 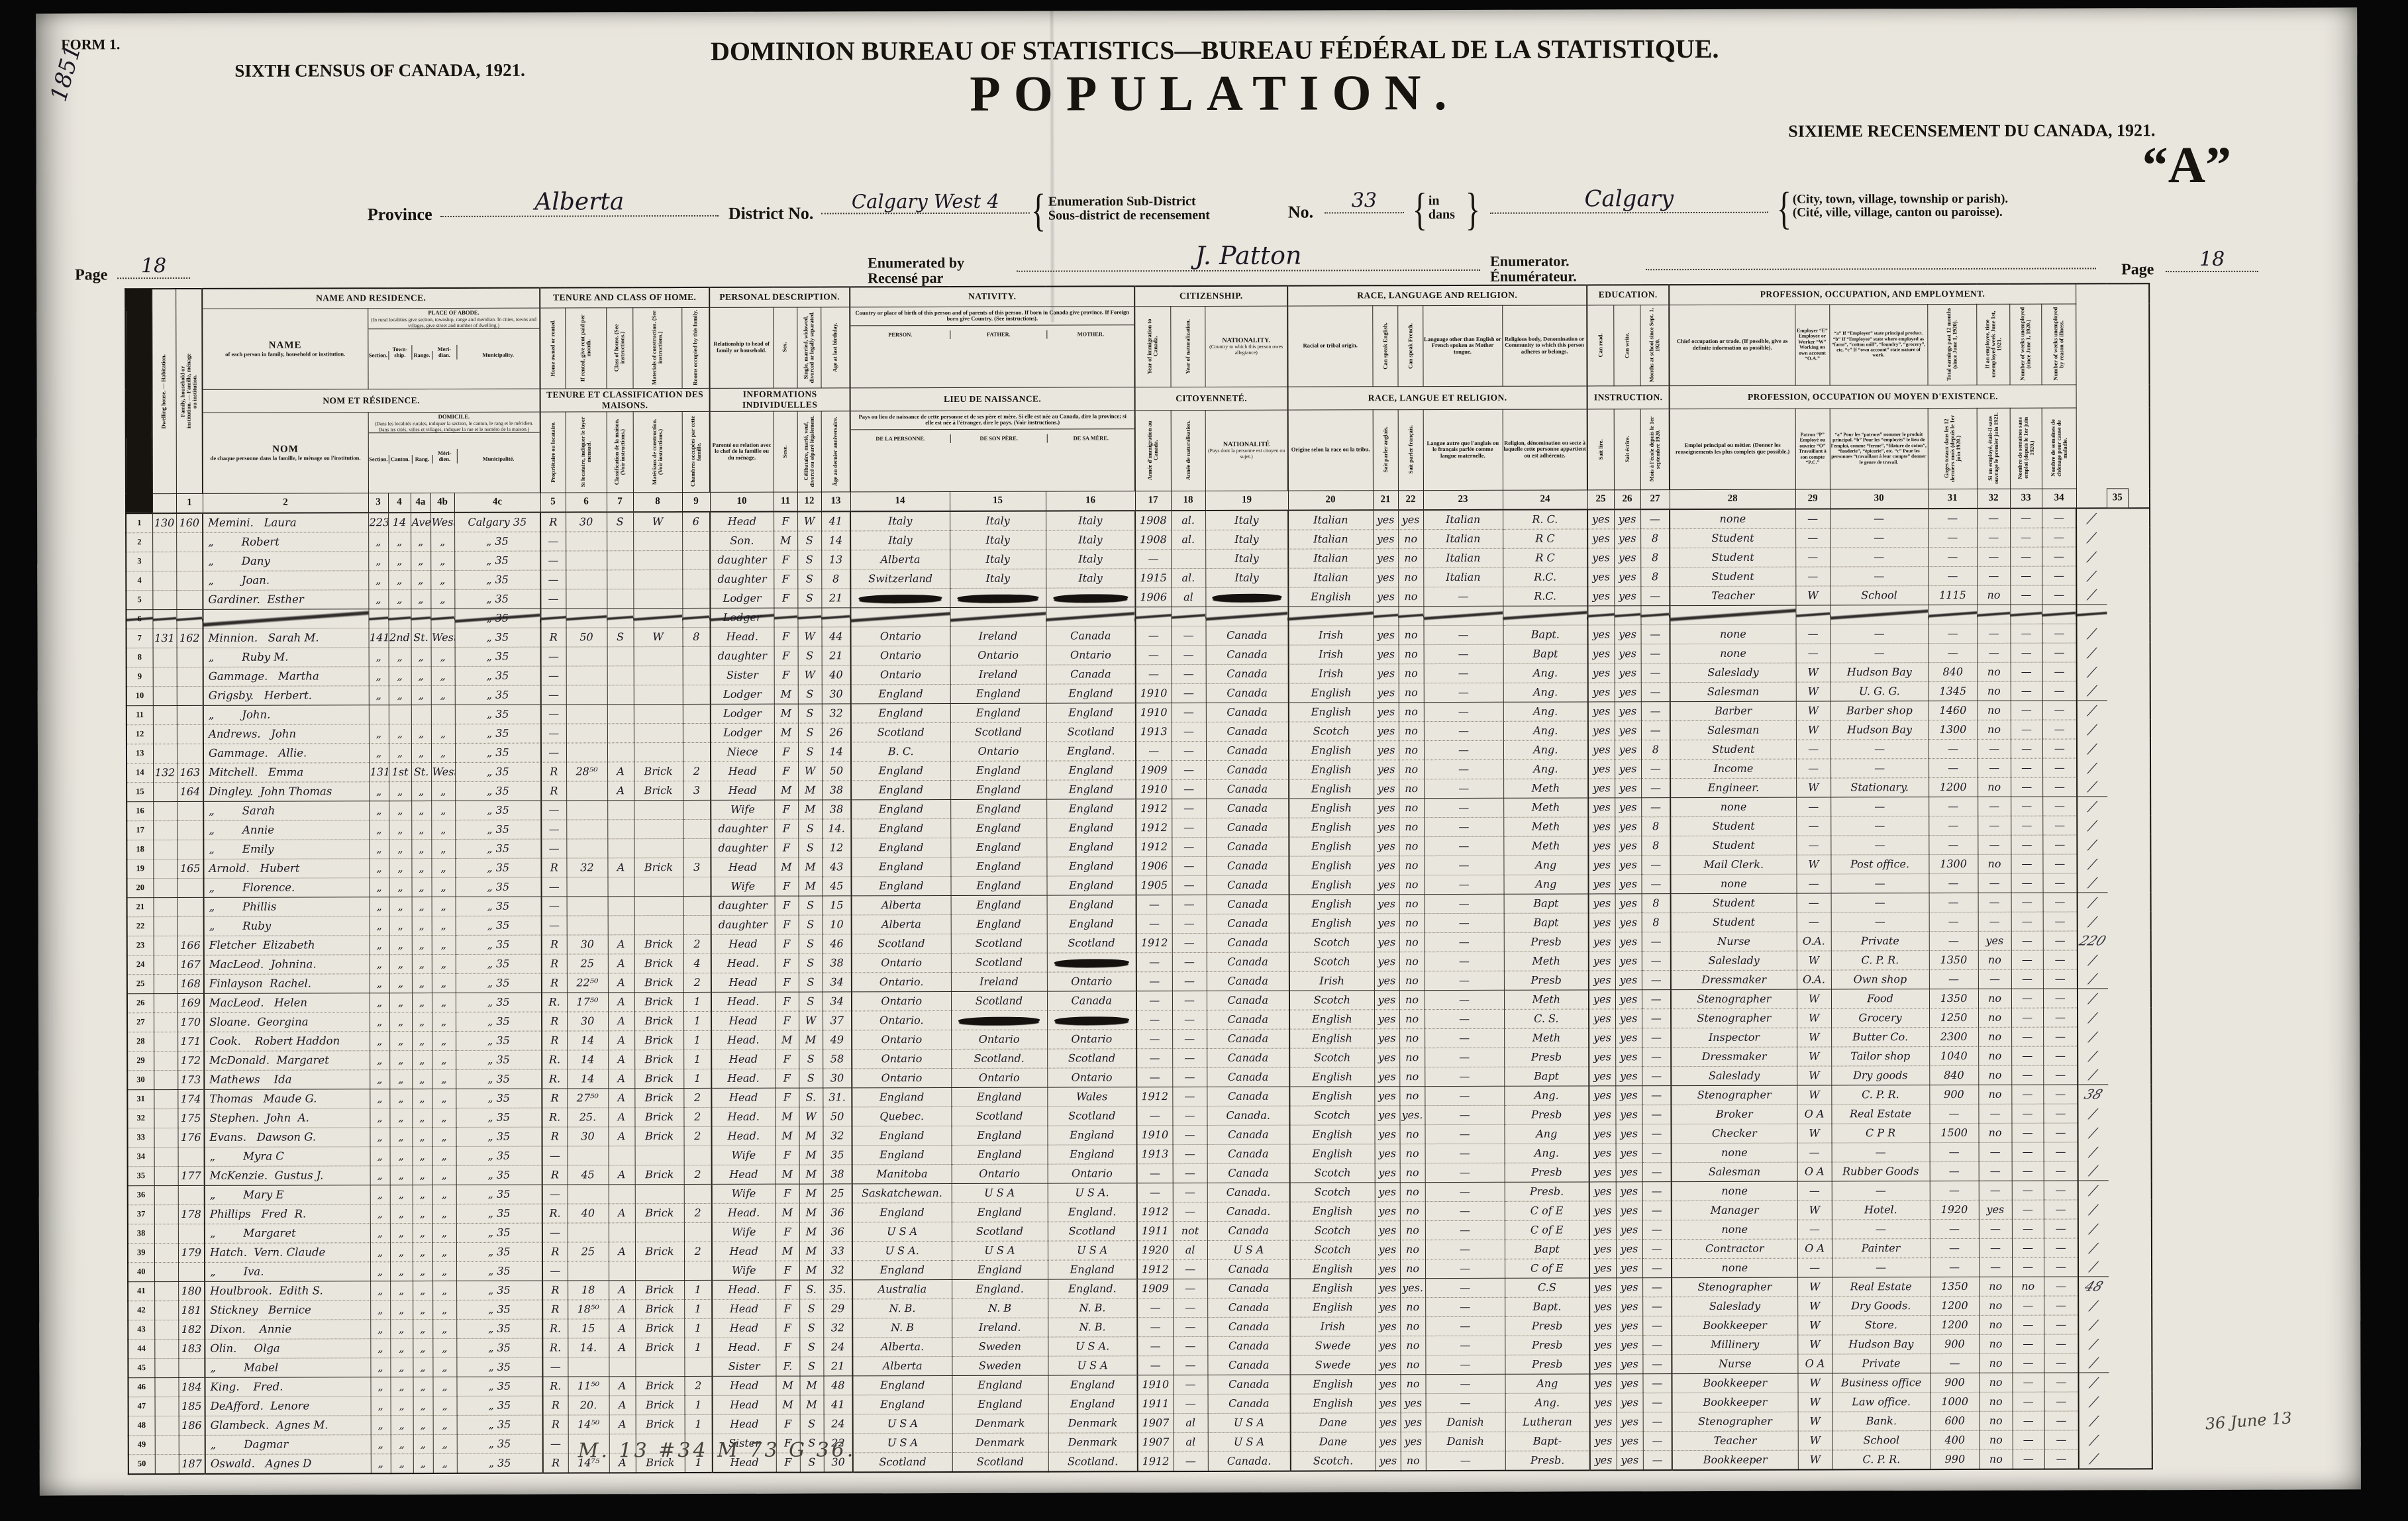 What do you see at coordinates (286, 887) in the screenshot?
I see `cell-name: „ Florence.` at bounding box center [286, 887].